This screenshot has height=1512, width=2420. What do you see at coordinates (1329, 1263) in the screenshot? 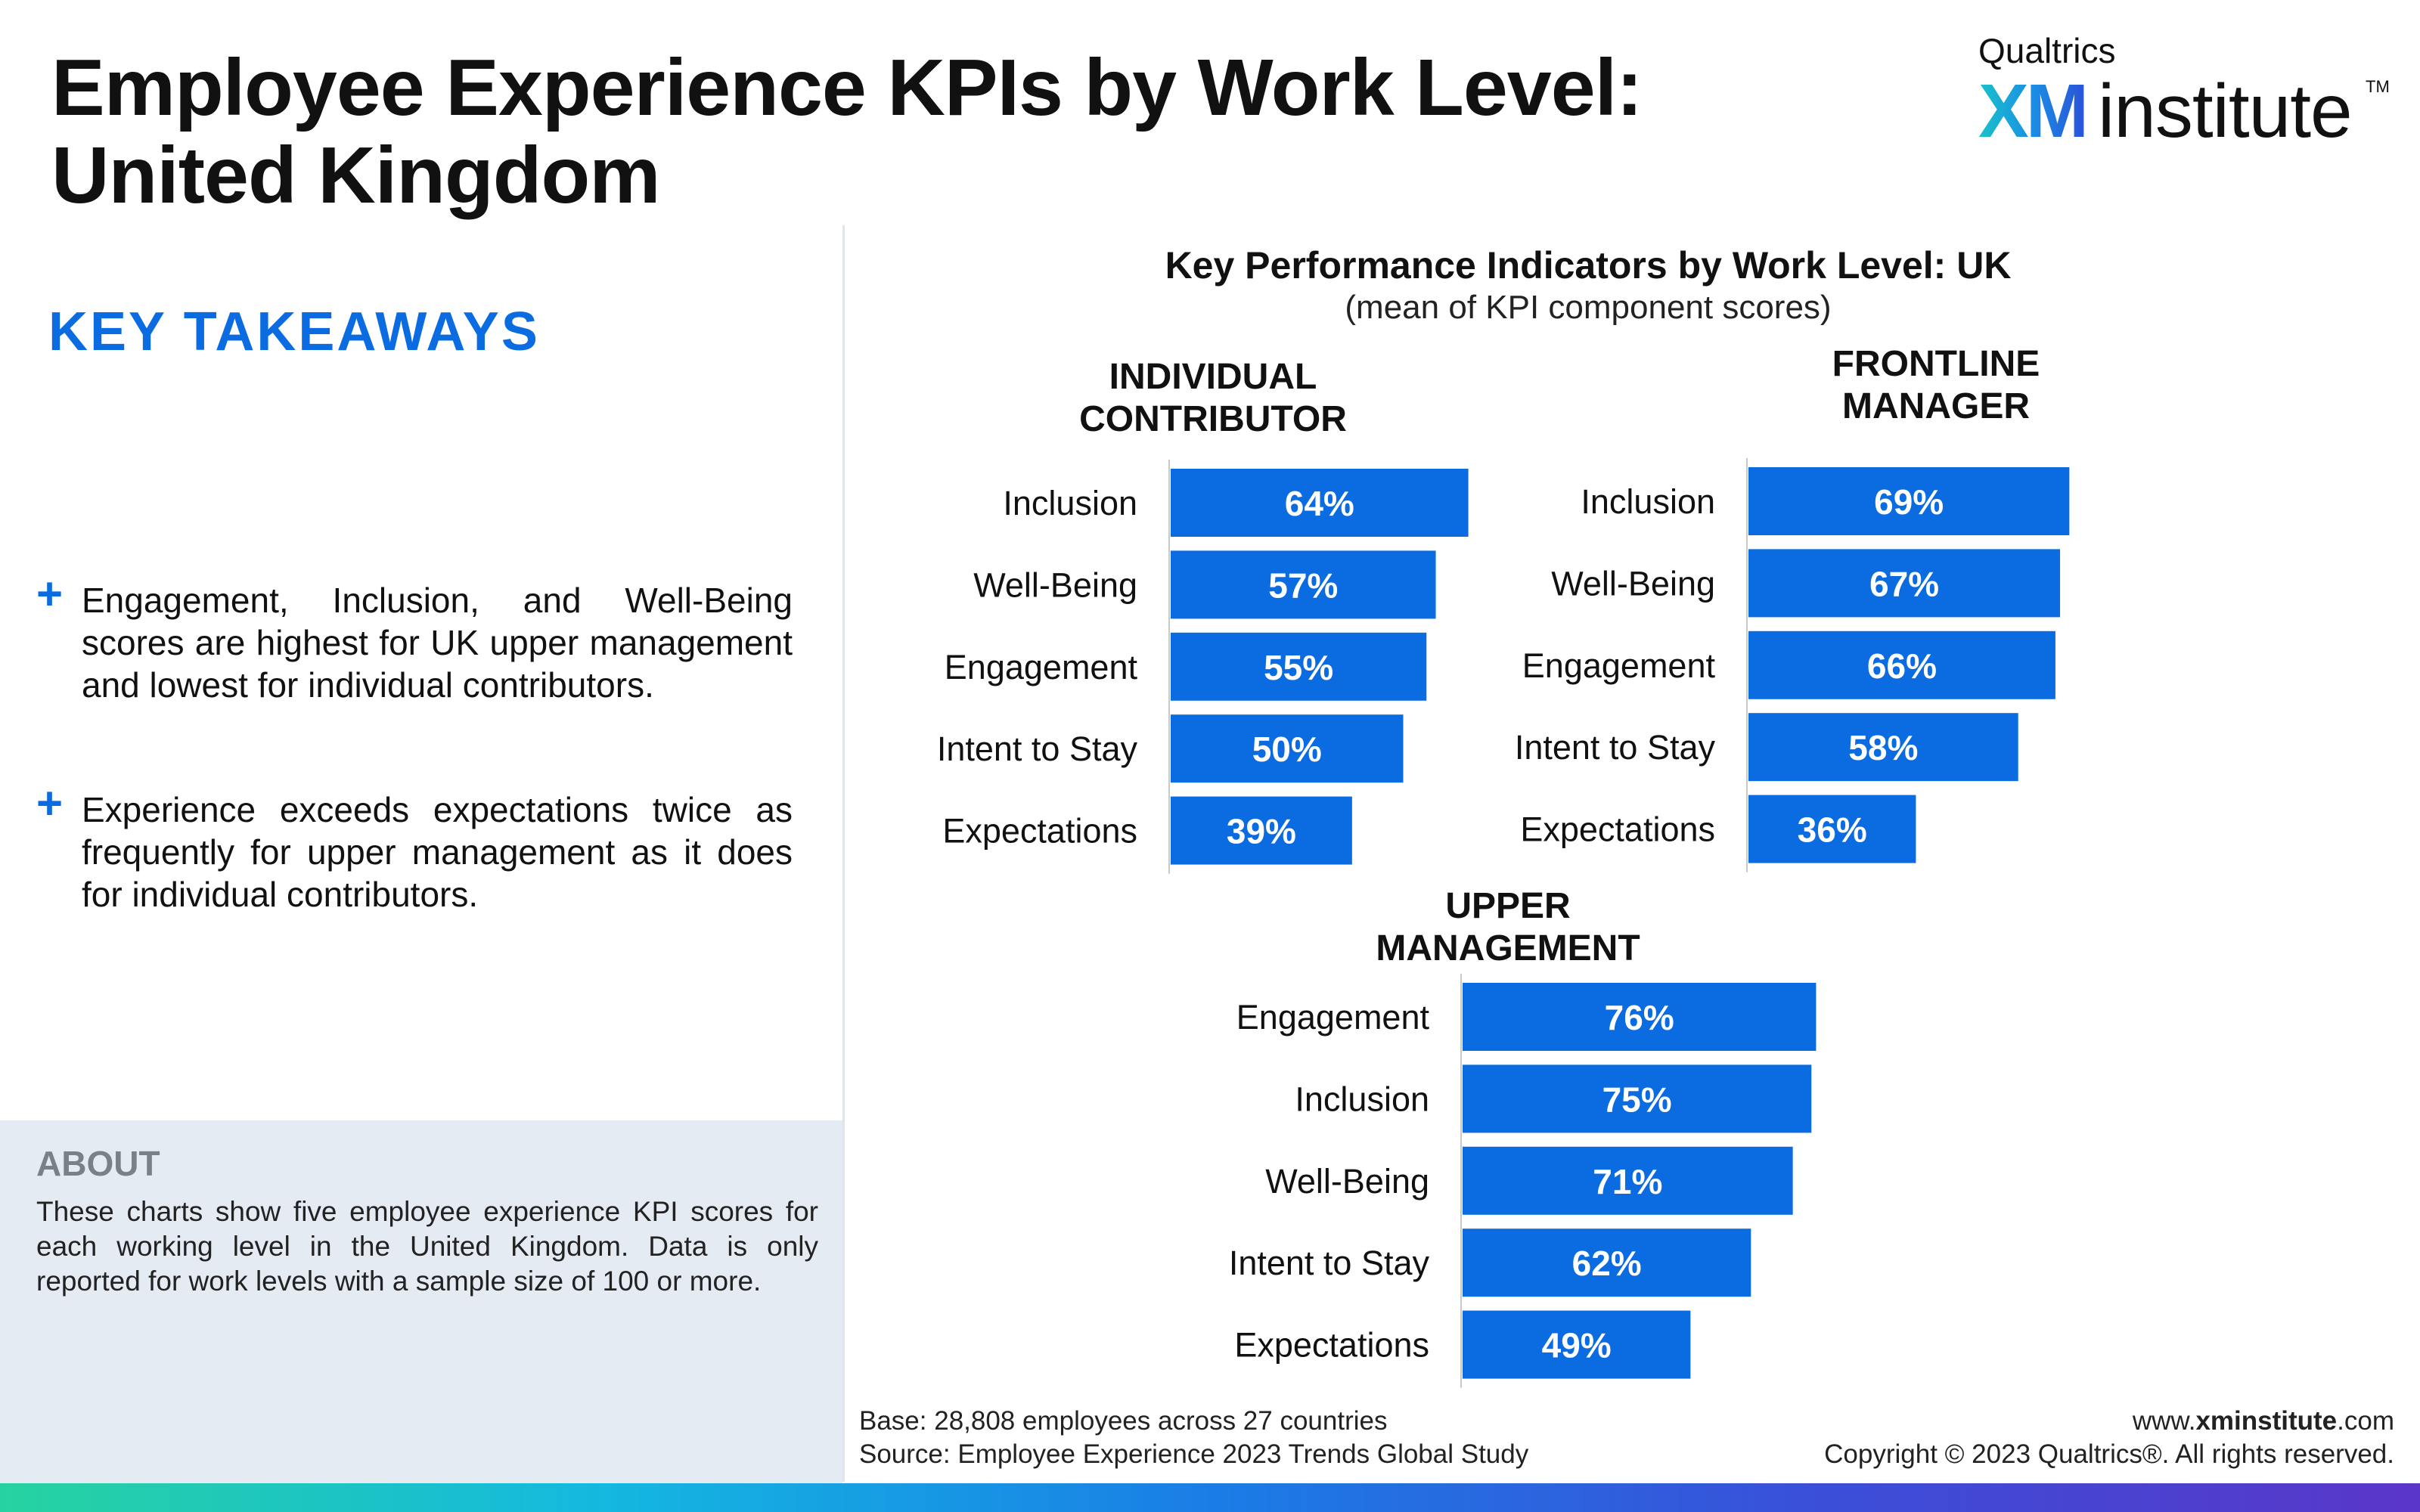
I see `upper-management-category-label: Intent to Stay` at bounding box center [1329, 1263].